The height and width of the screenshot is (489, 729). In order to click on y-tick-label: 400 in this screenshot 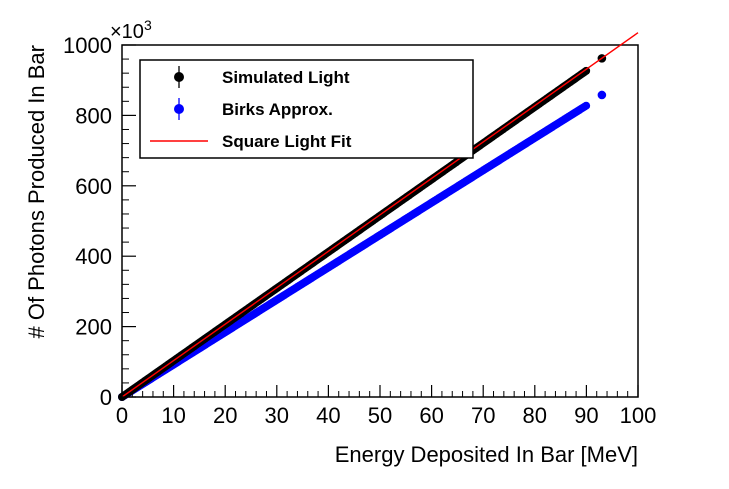, I will do `click(93, 256)`.